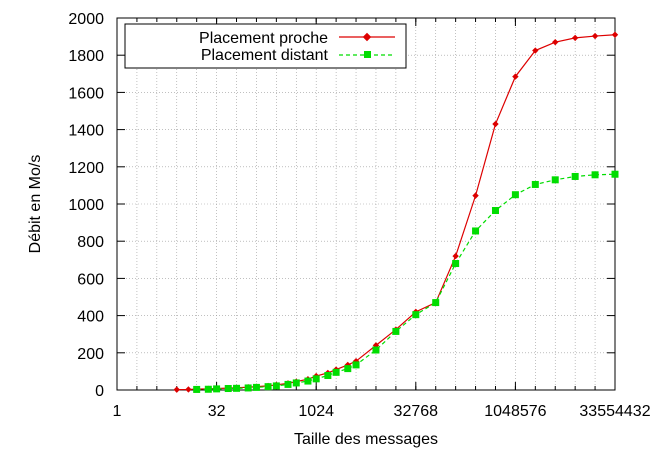  Describe the element at coordinates (86, 205) in the screenshot. I see `y-tick-label: 1000` at that location.